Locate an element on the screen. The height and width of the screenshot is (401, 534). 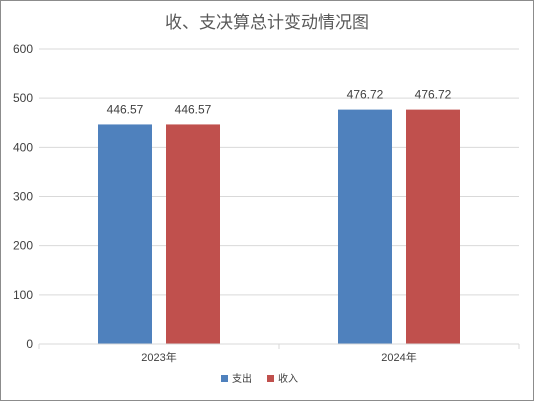
data-label-收入-2024年: 476.72 is located at coordinates (433, 95).